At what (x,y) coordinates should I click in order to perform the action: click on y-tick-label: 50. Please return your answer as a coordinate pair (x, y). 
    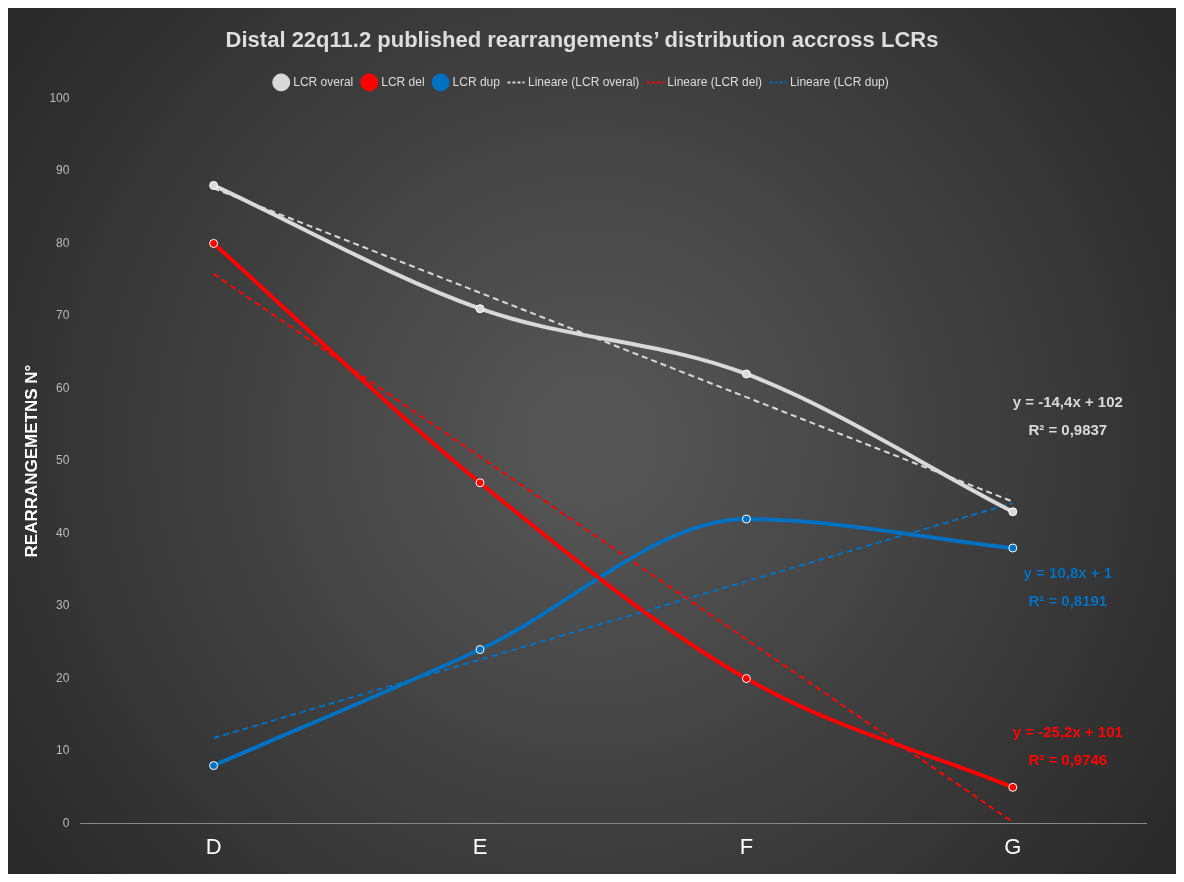
    Looking at the image, I should click on (63, 460).